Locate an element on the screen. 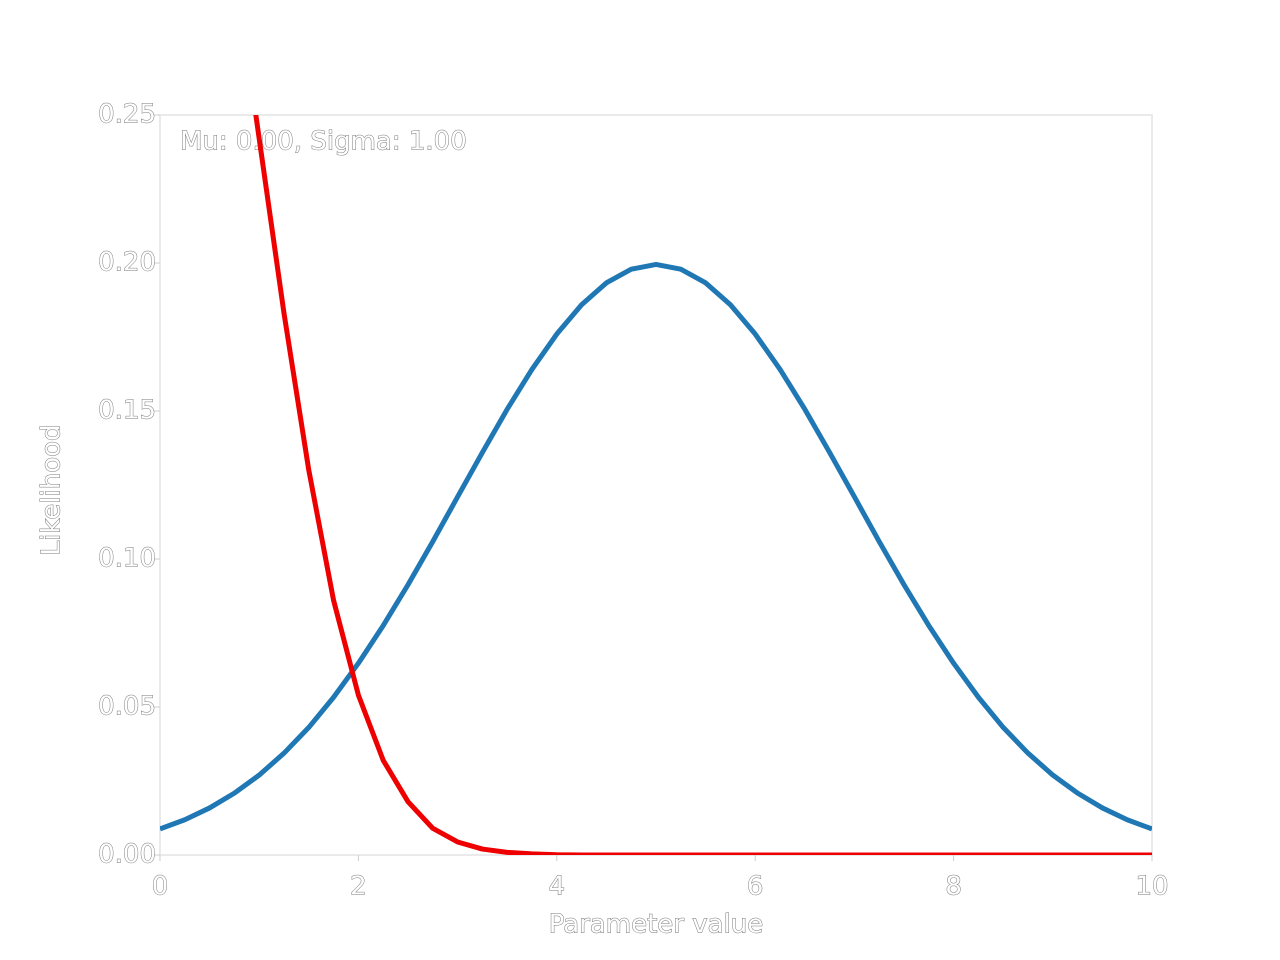 This screenshot has height=960, width=1280. x-tick-label: 10 is located at coordinates (1151, 887).